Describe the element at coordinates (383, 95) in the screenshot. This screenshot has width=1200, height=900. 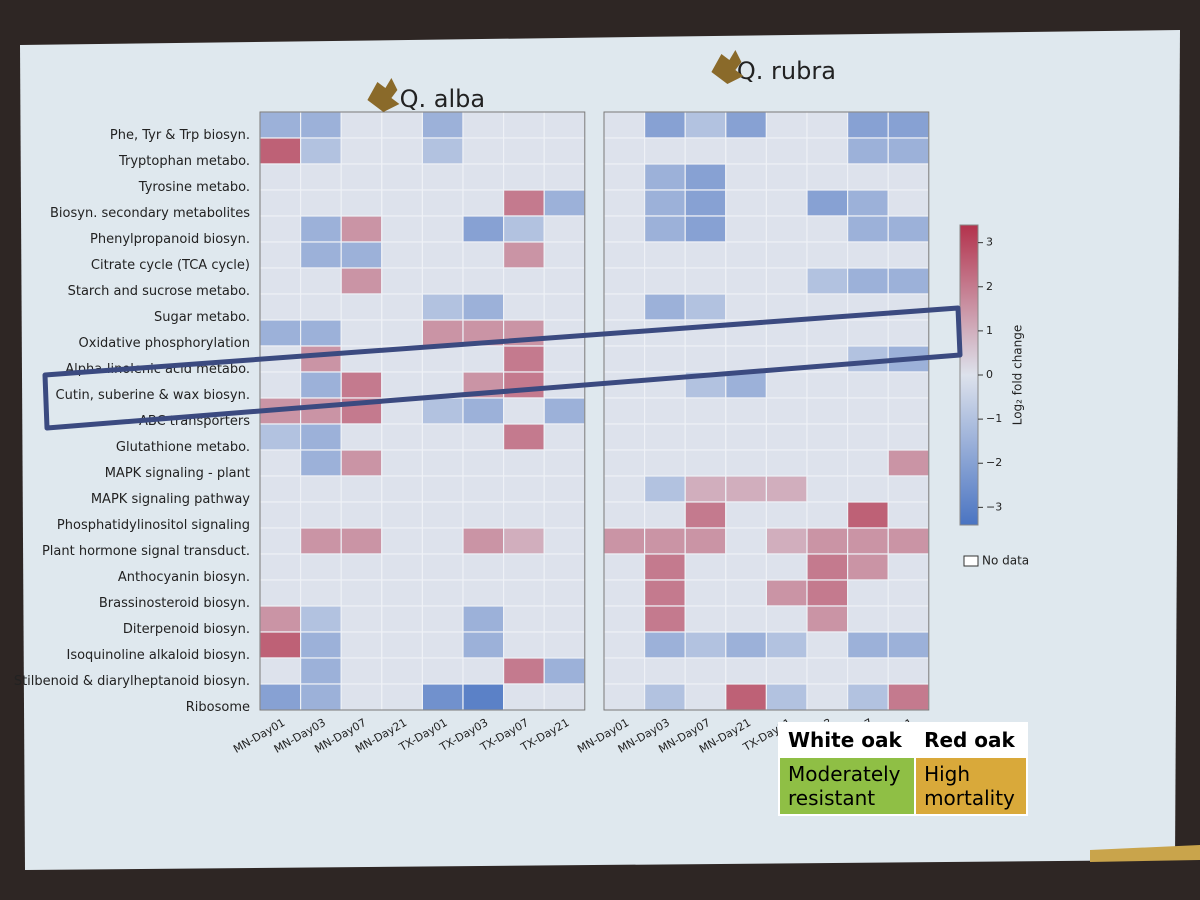
I see `leaf-icon` at that location.